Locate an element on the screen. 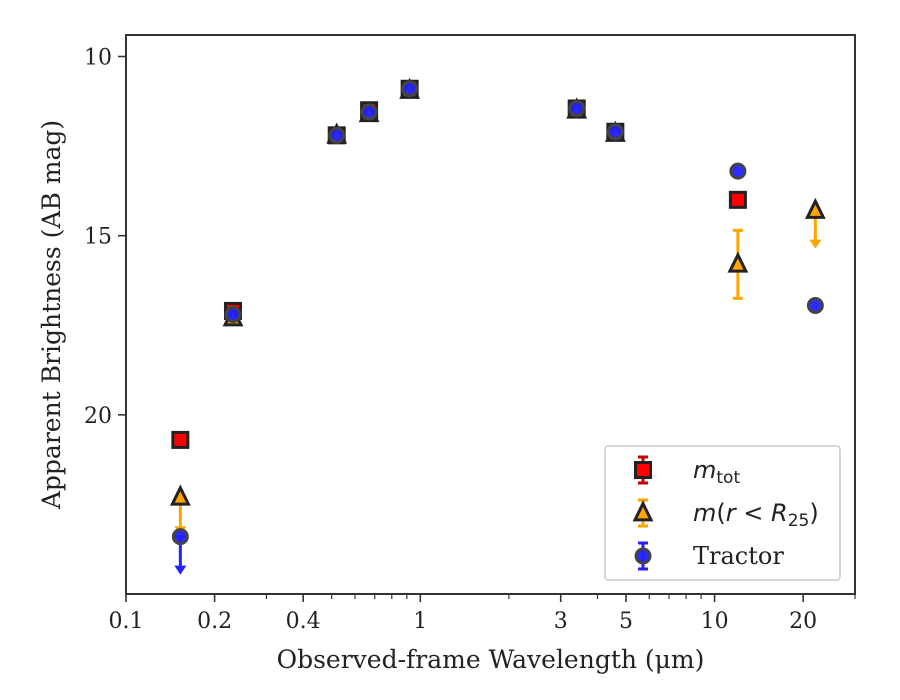 This screenshot has height=700, width=900. x-tick-label: 3 is located at coordinates (561, 621).